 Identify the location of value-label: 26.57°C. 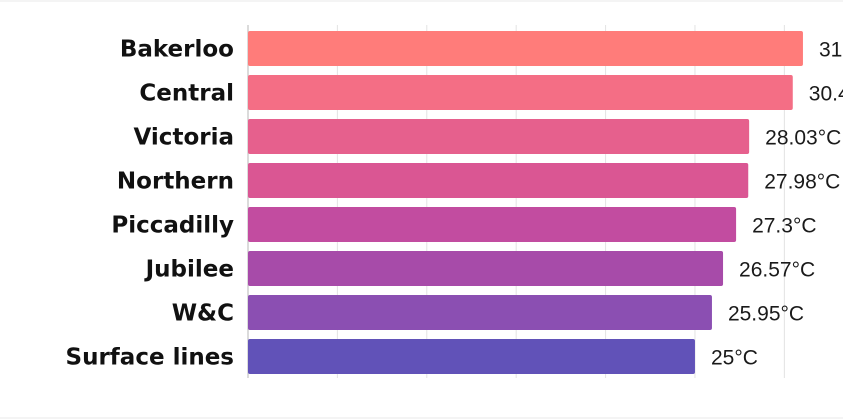
(777, 270).